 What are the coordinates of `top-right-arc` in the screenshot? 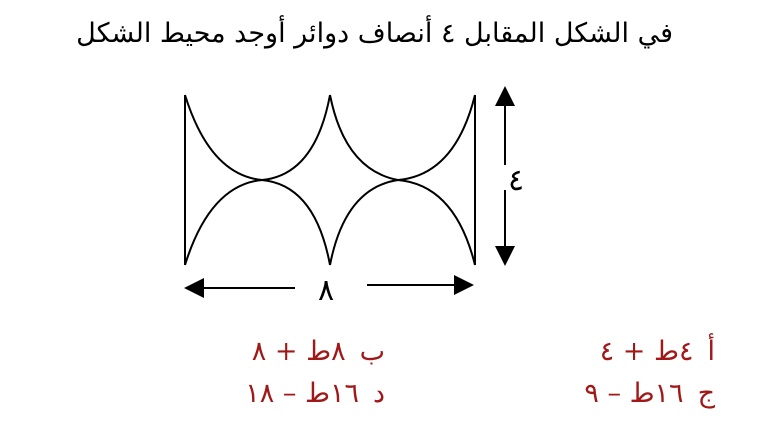 It's located at (402, 138).